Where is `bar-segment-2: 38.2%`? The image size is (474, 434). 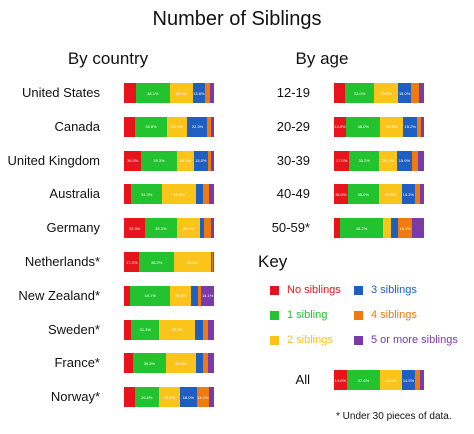
bar-segment-2: 38.2% is located at coordinates (156, 262).